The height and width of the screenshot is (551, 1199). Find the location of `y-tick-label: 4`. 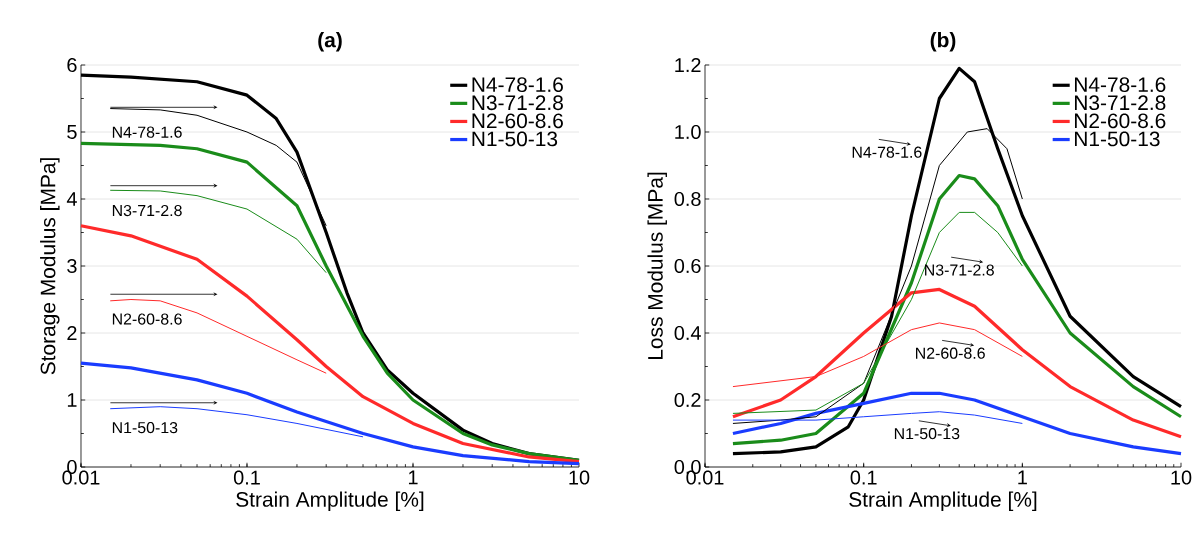

y-tick-label: 4 is located at coordinates (71, 199).